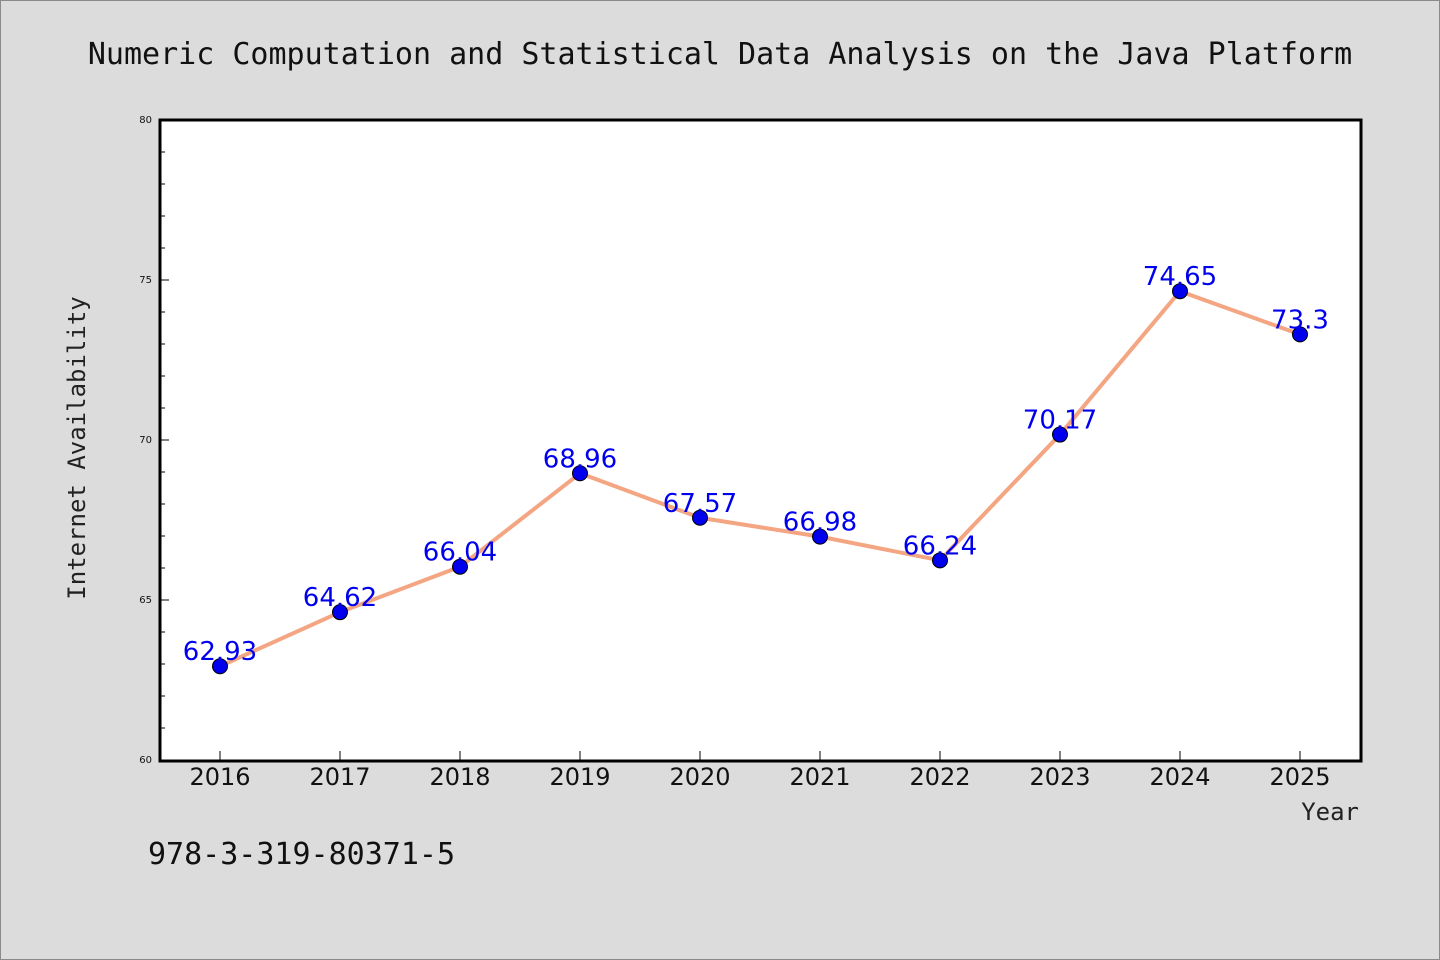  What do you see at coordinates (760, 771) in the screenshot?
I see `x-axis: 2016 2017 2018 2019 2020 2021 2022 2023 2024 2025` at bounding box center [760, 771].